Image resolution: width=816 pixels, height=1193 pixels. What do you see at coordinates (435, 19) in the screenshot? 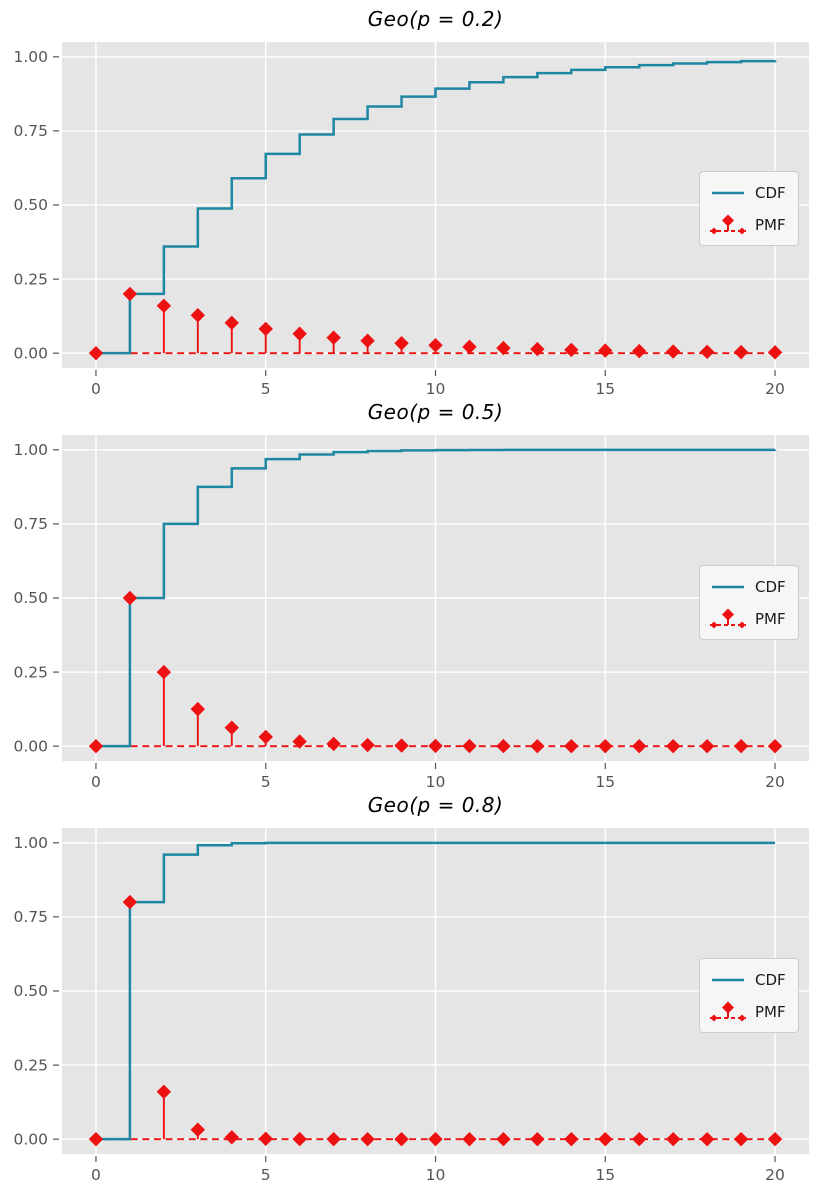
I see `subplot-1-title: Geo(p = 0.2)` at bounding box center [435, 19].